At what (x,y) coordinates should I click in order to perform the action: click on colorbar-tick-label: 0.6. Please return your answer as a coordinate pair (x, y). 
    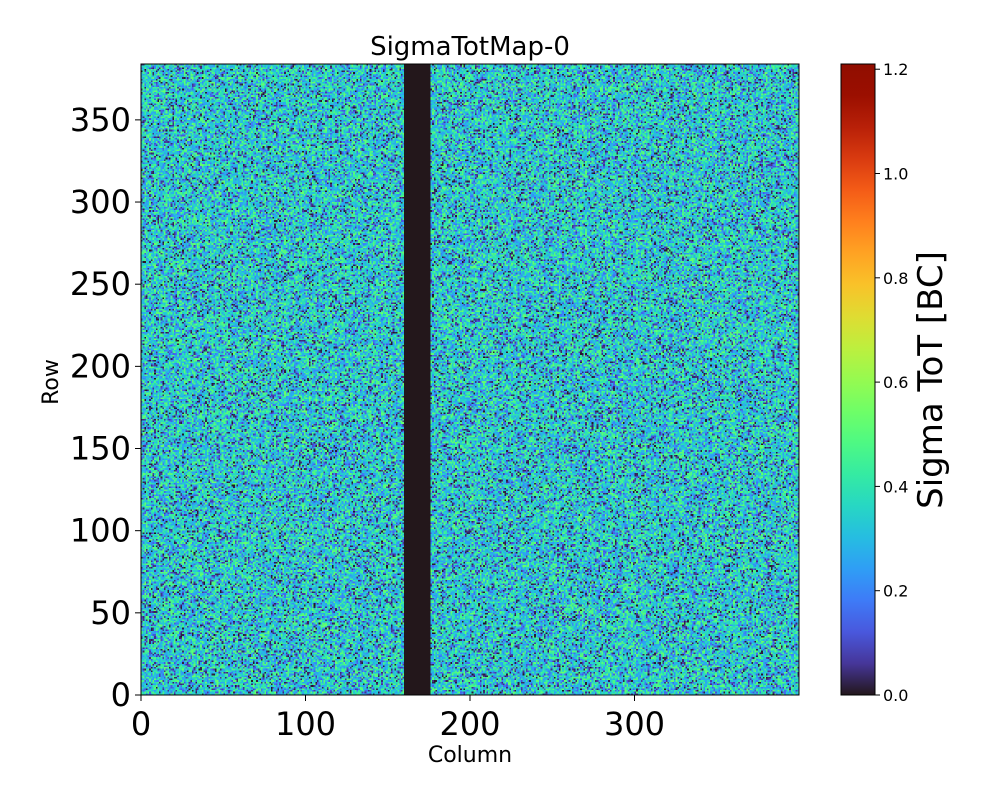
    Looking at the image, I should click on (895, 382).